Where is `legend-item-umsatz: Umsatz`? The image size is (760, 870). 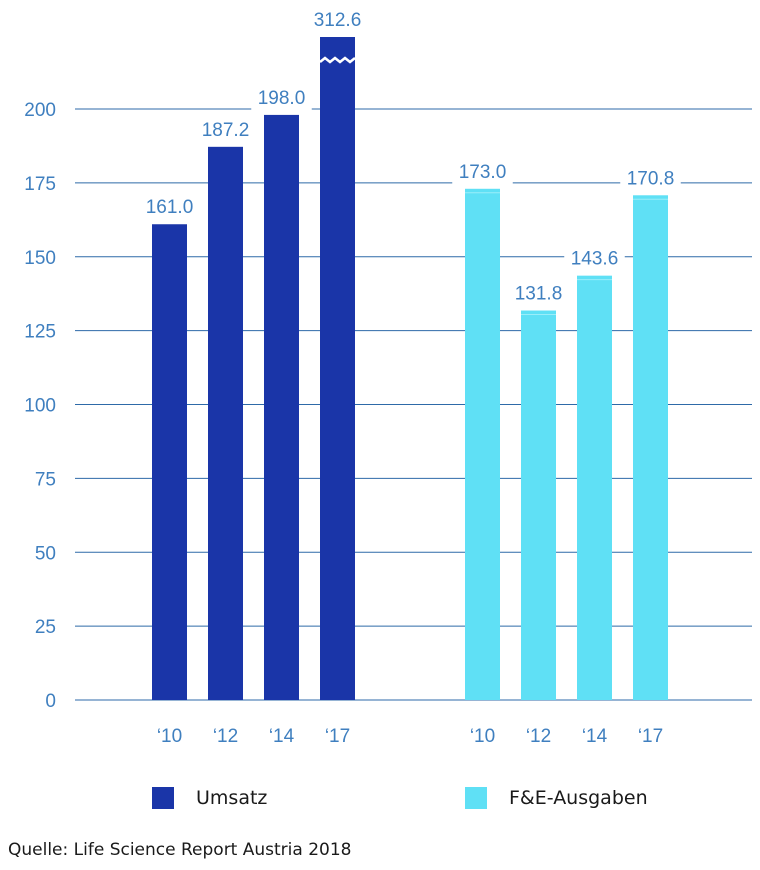 legend-item-umsatz: Umsatz is located at coordinates (209, 798).